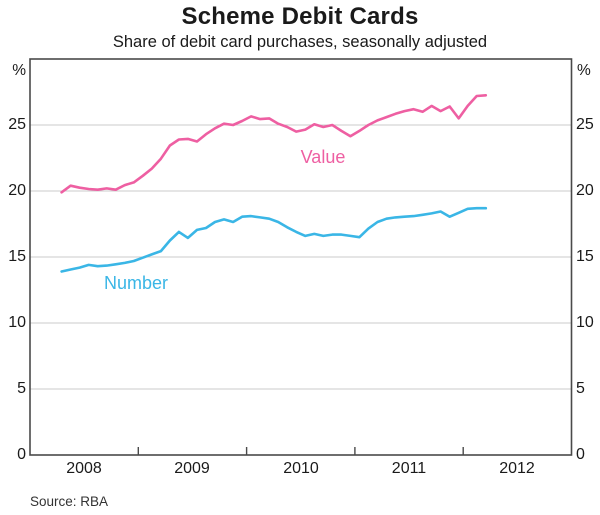 This screenshot has height=515, width=600. What do you see at coordinates (21, 388) in the screenshot?
I see `y-tick-label-left-5: 5` at bounding box center [21, 388].